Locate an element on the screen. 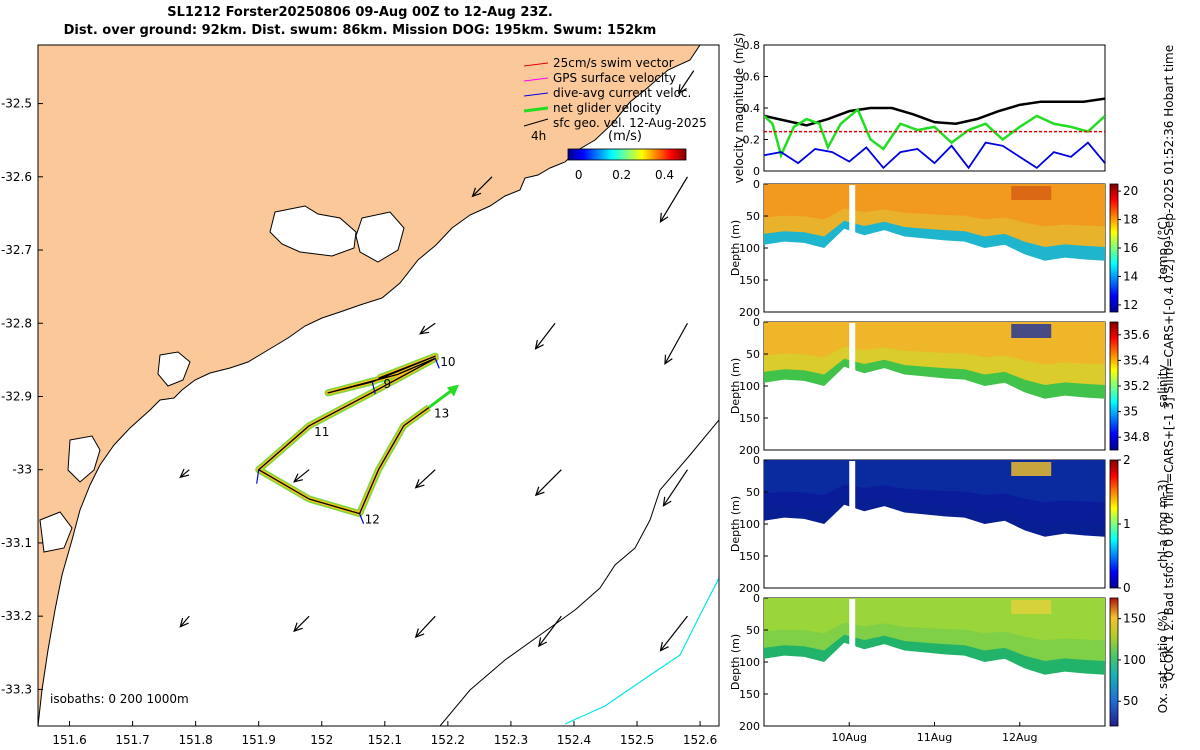  legend-swatch-gps is located at coordinates (536, 79).